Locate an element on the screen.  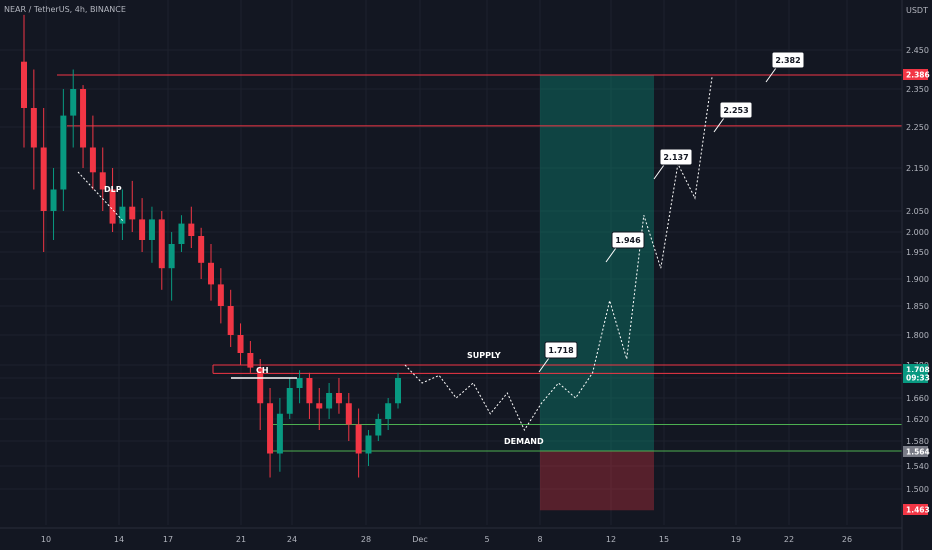
dlp-trendline is located at coordinates (101, 197).